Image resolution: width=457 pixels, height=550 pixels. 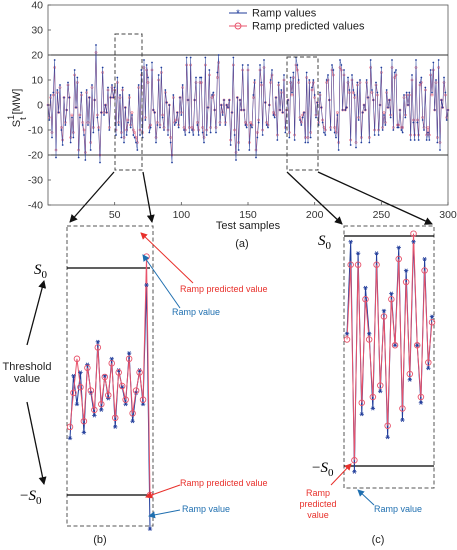 What do you see at coordinates (92, 197) in the screenshot?
I see `zoom-arrow-b-left` at bounding box center [92, 197].